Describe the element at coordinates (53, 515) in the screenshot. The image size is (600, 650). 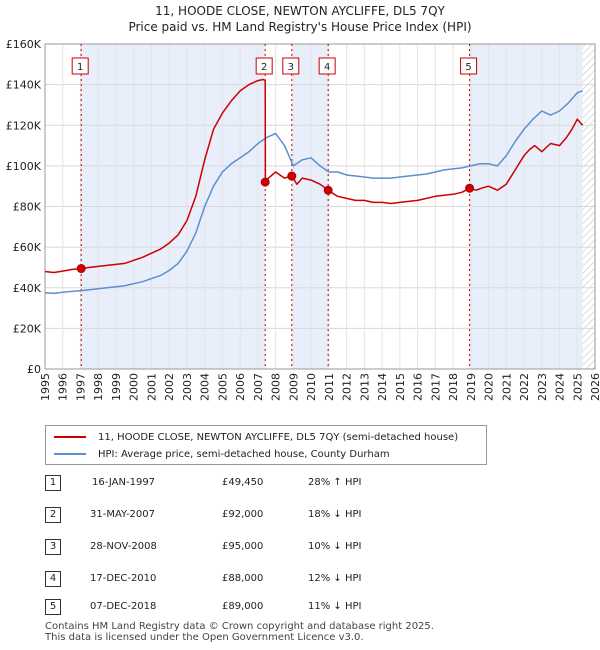
I see `sale-number-badge: 2` at that location.